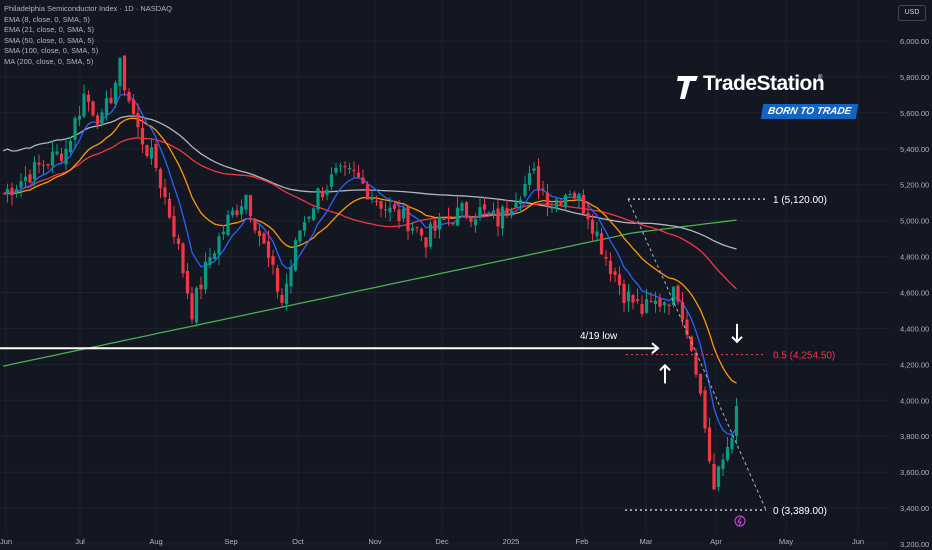 The width and height of the screenshot is (932, 550). What do you see at coordinates (912, 13) in the screenshot?
I see `currency-button: USD` at bounding box center [912, 13].